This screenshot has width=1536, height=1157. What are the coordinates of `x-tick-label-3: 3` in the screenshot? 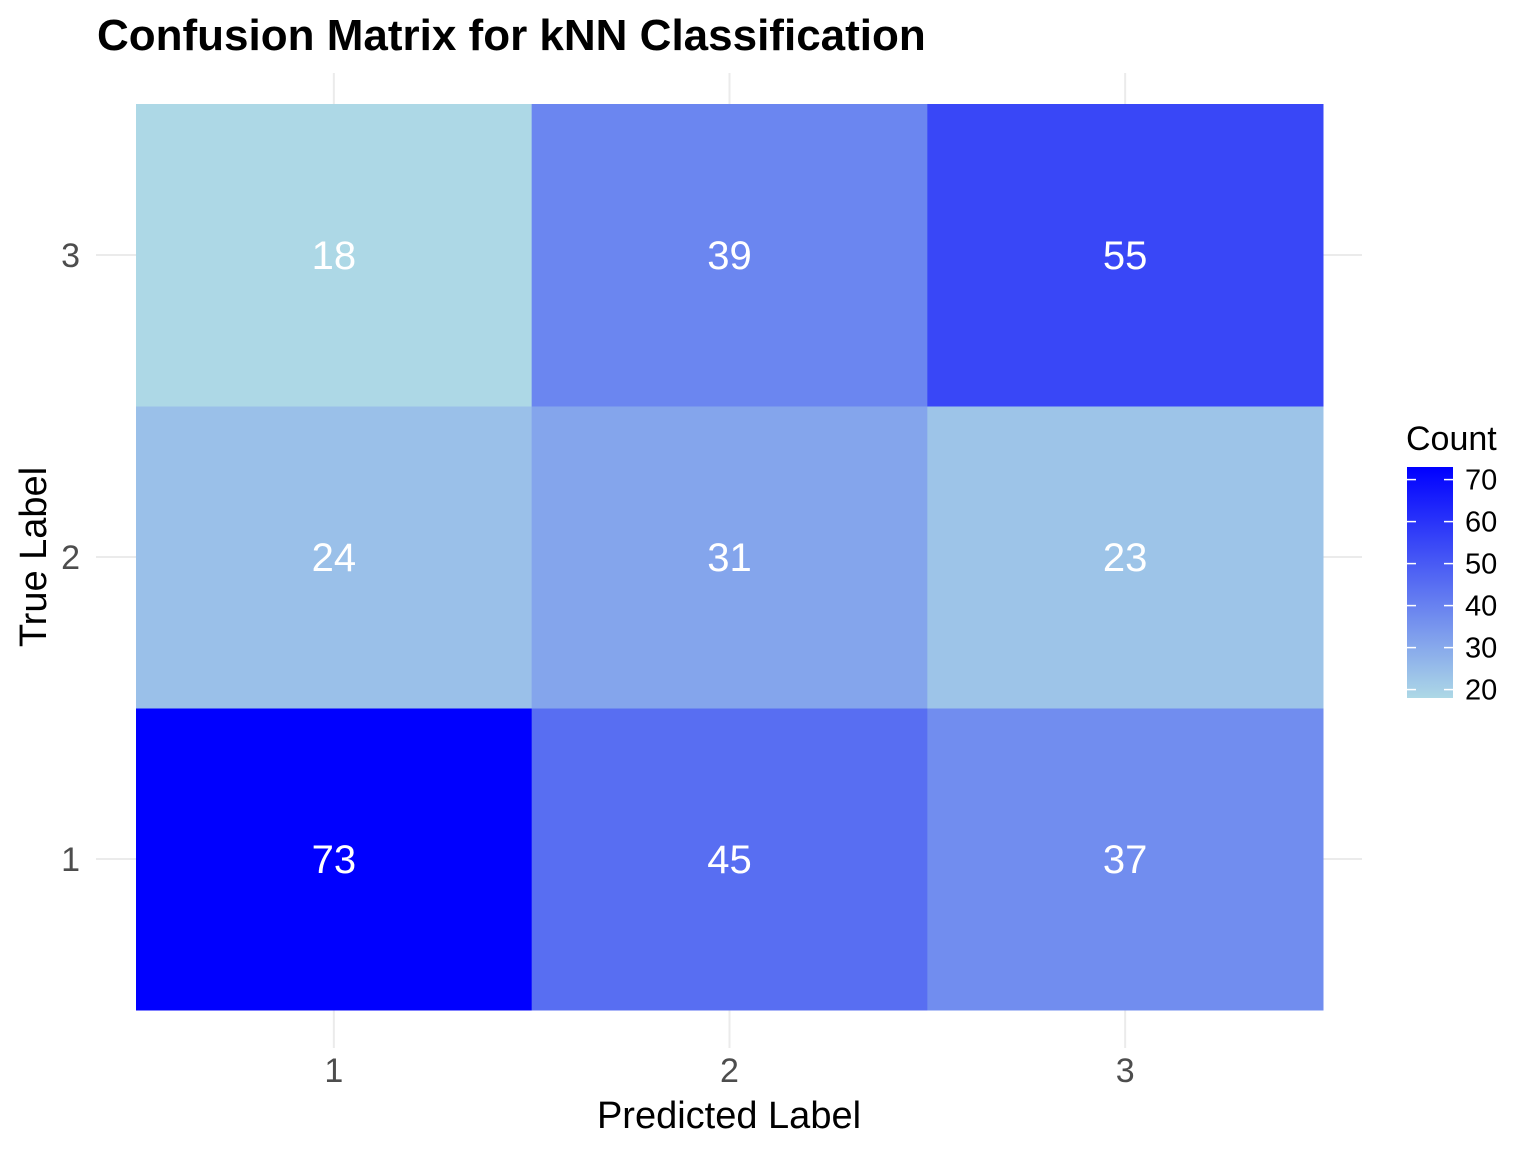 It's located at (1125, 1071).